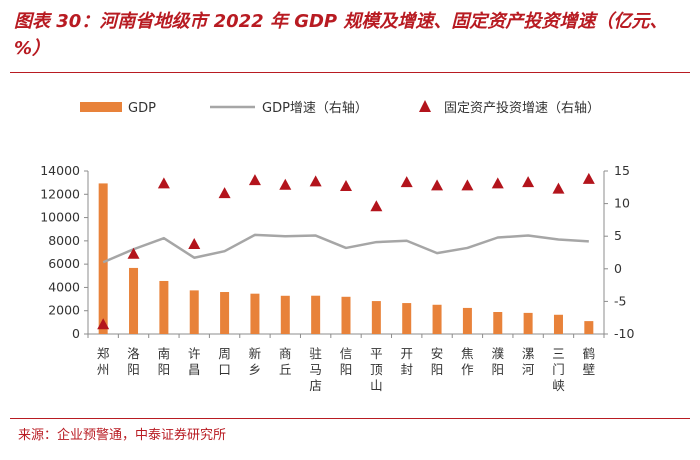 The image size is (700, 460). Describe the element at coordinates (194, 361) in the screenshot. I see `category-label: 许昌` at that location.